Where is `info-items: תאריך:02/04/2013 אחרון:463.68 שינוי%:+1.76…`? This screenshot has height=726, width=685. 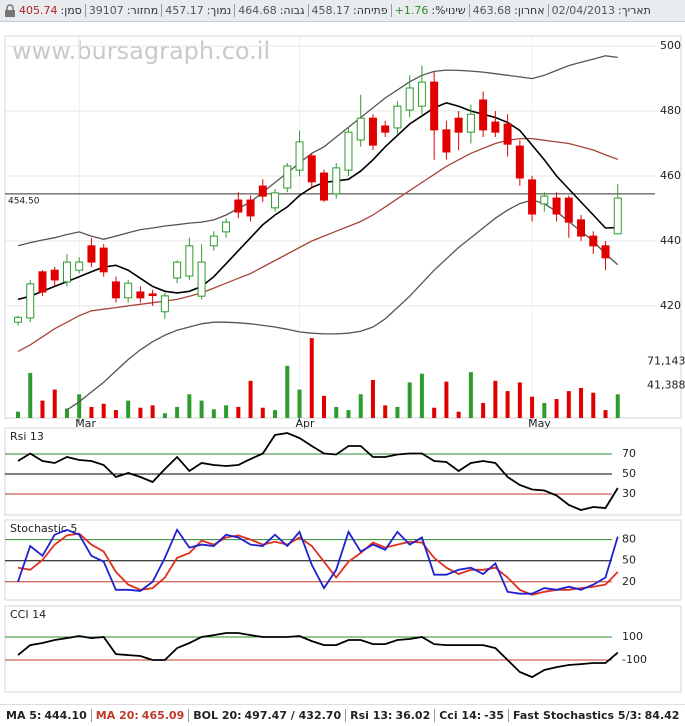
info-items: תאריך:02/04/2013 אחרון:463.68 שינוי%:+1.76… is located at coordinates (348, 10).